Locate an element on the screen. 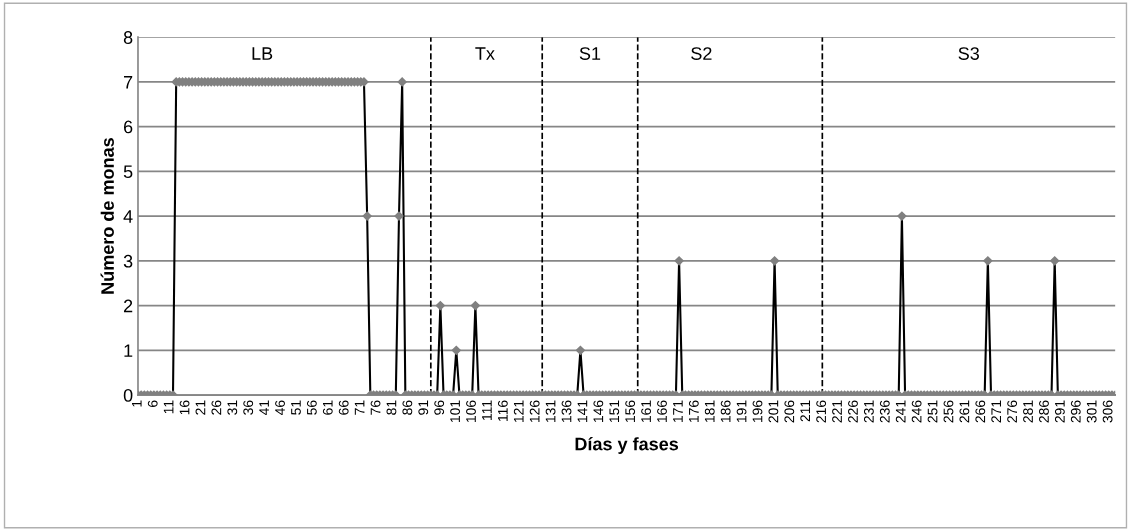  x-tick-label: 101 is located at coordinates (455, 411).